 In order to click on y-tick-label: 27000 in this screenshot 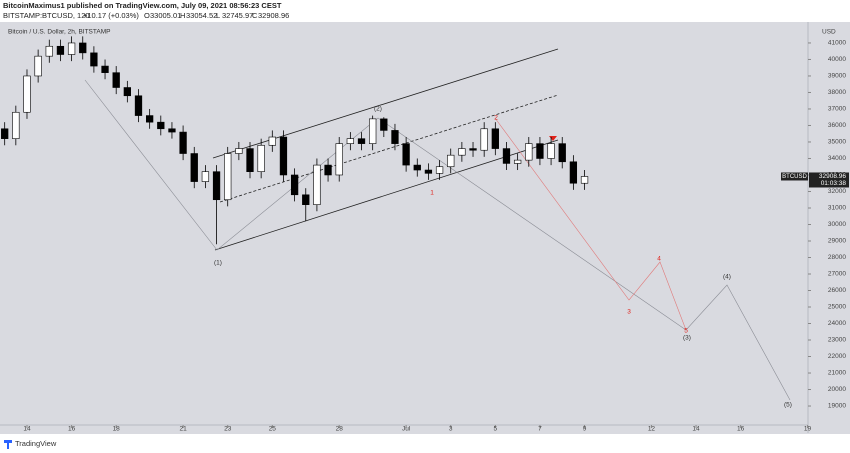, I will do `click(837, 274)`.